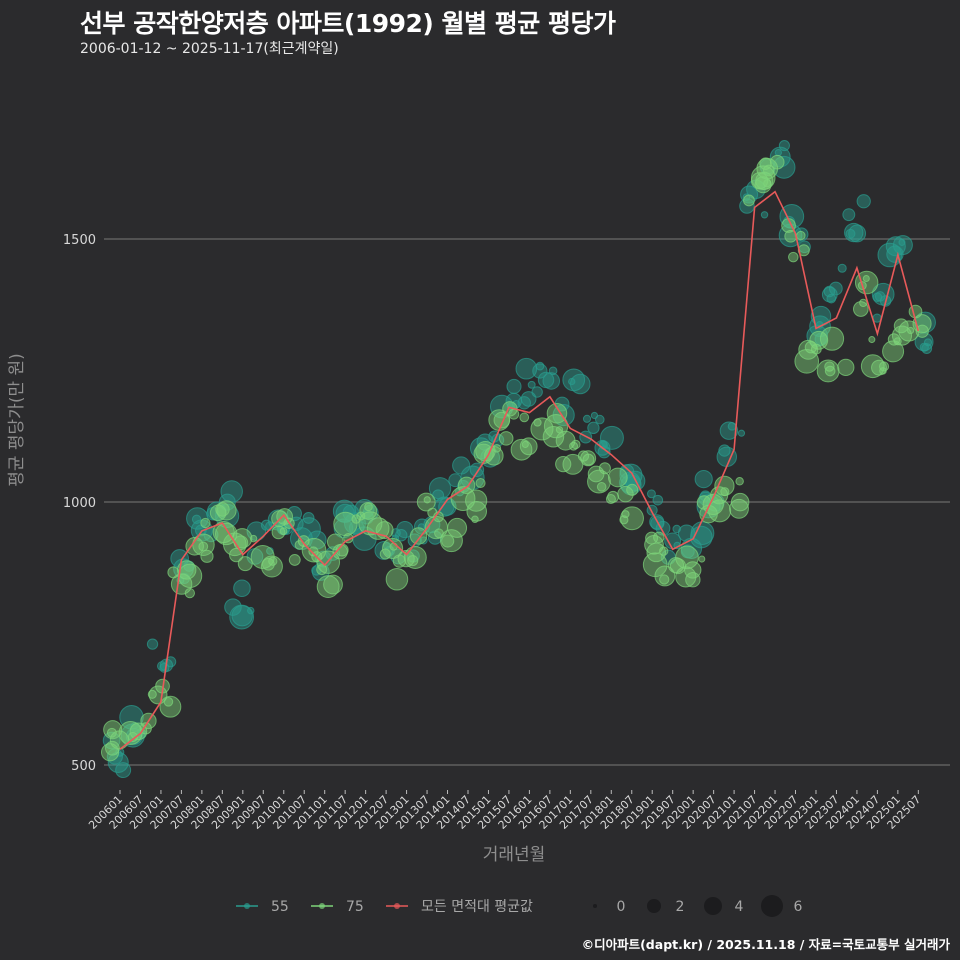  I want to click on legend-label: 모든 면적대 평균값, so click(477, 907).